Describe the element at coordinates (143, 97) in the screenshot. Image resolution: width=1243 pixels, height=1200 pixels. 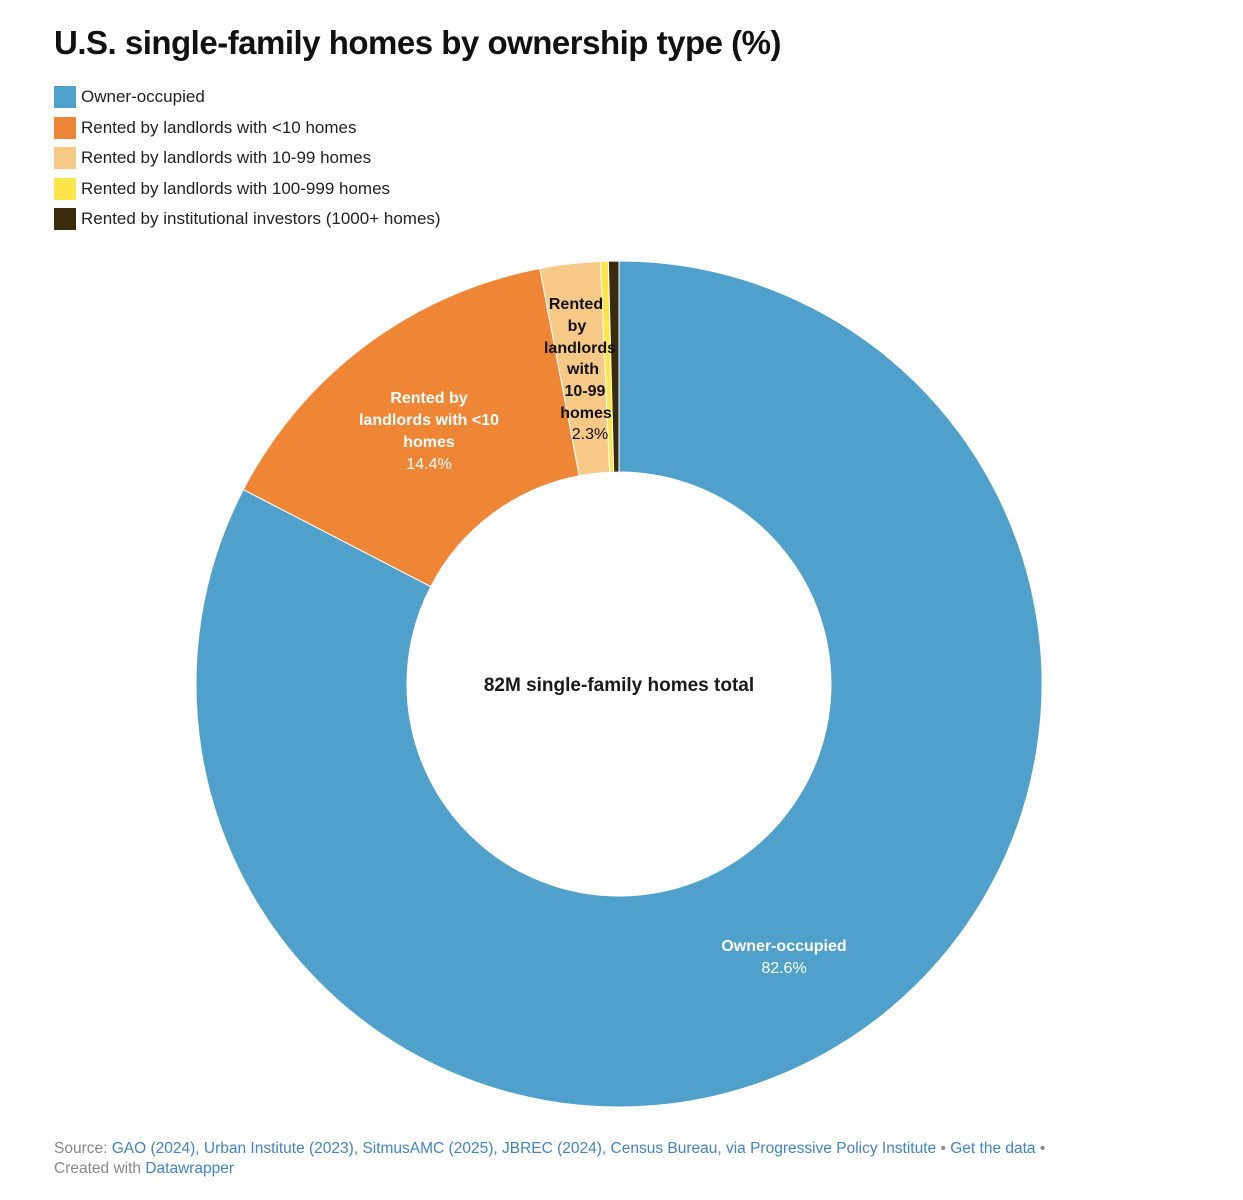
I see `legend-label: Owner-occupied` at that location.